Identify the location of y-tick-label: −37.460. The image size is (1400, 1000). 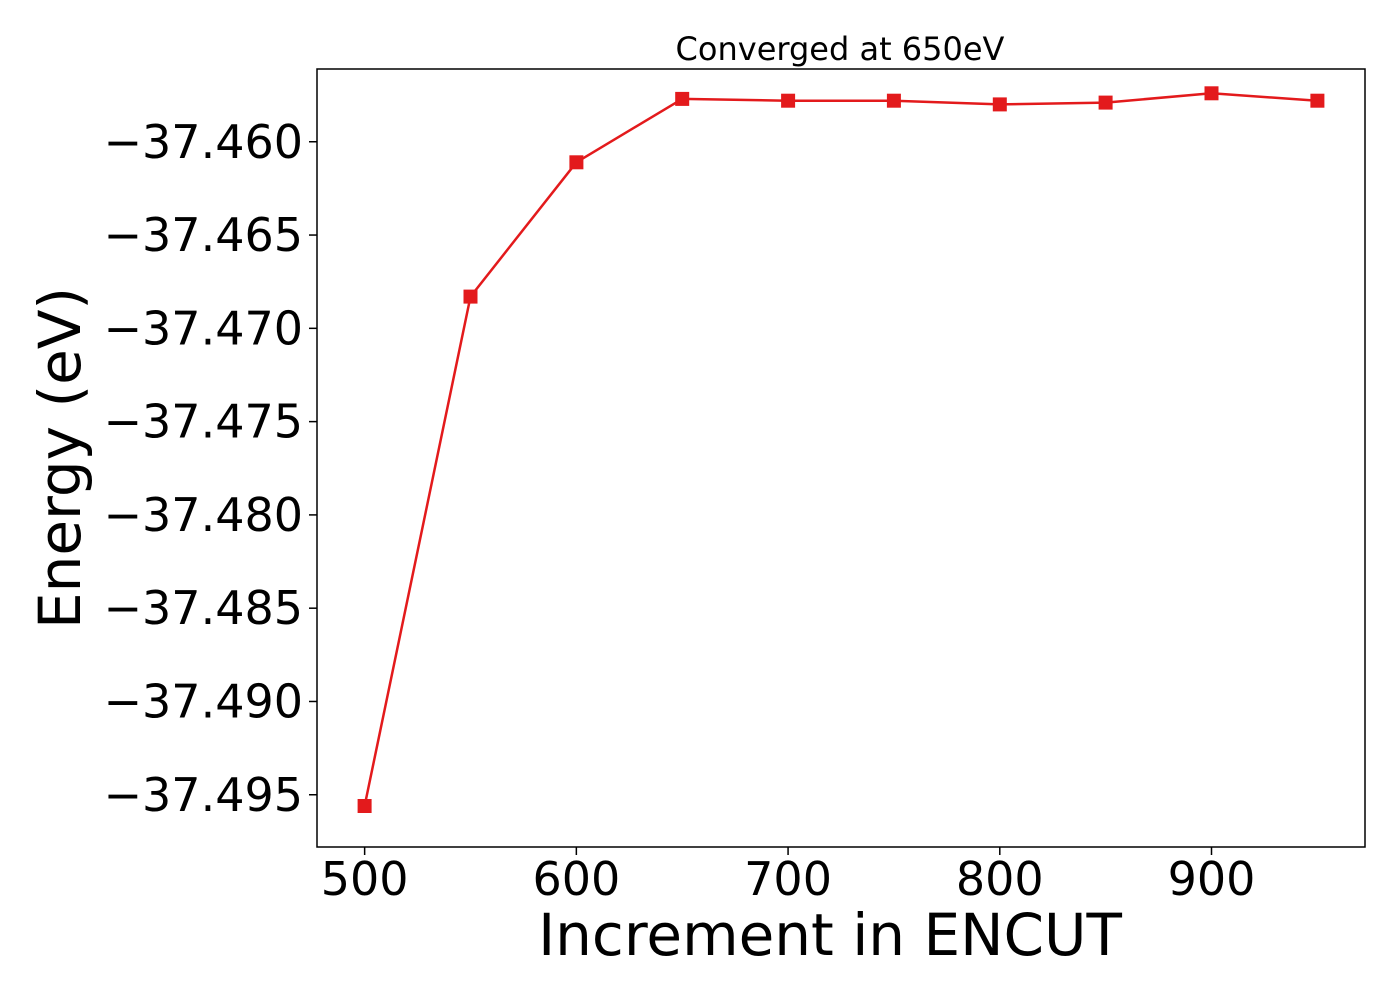
(204, 142).